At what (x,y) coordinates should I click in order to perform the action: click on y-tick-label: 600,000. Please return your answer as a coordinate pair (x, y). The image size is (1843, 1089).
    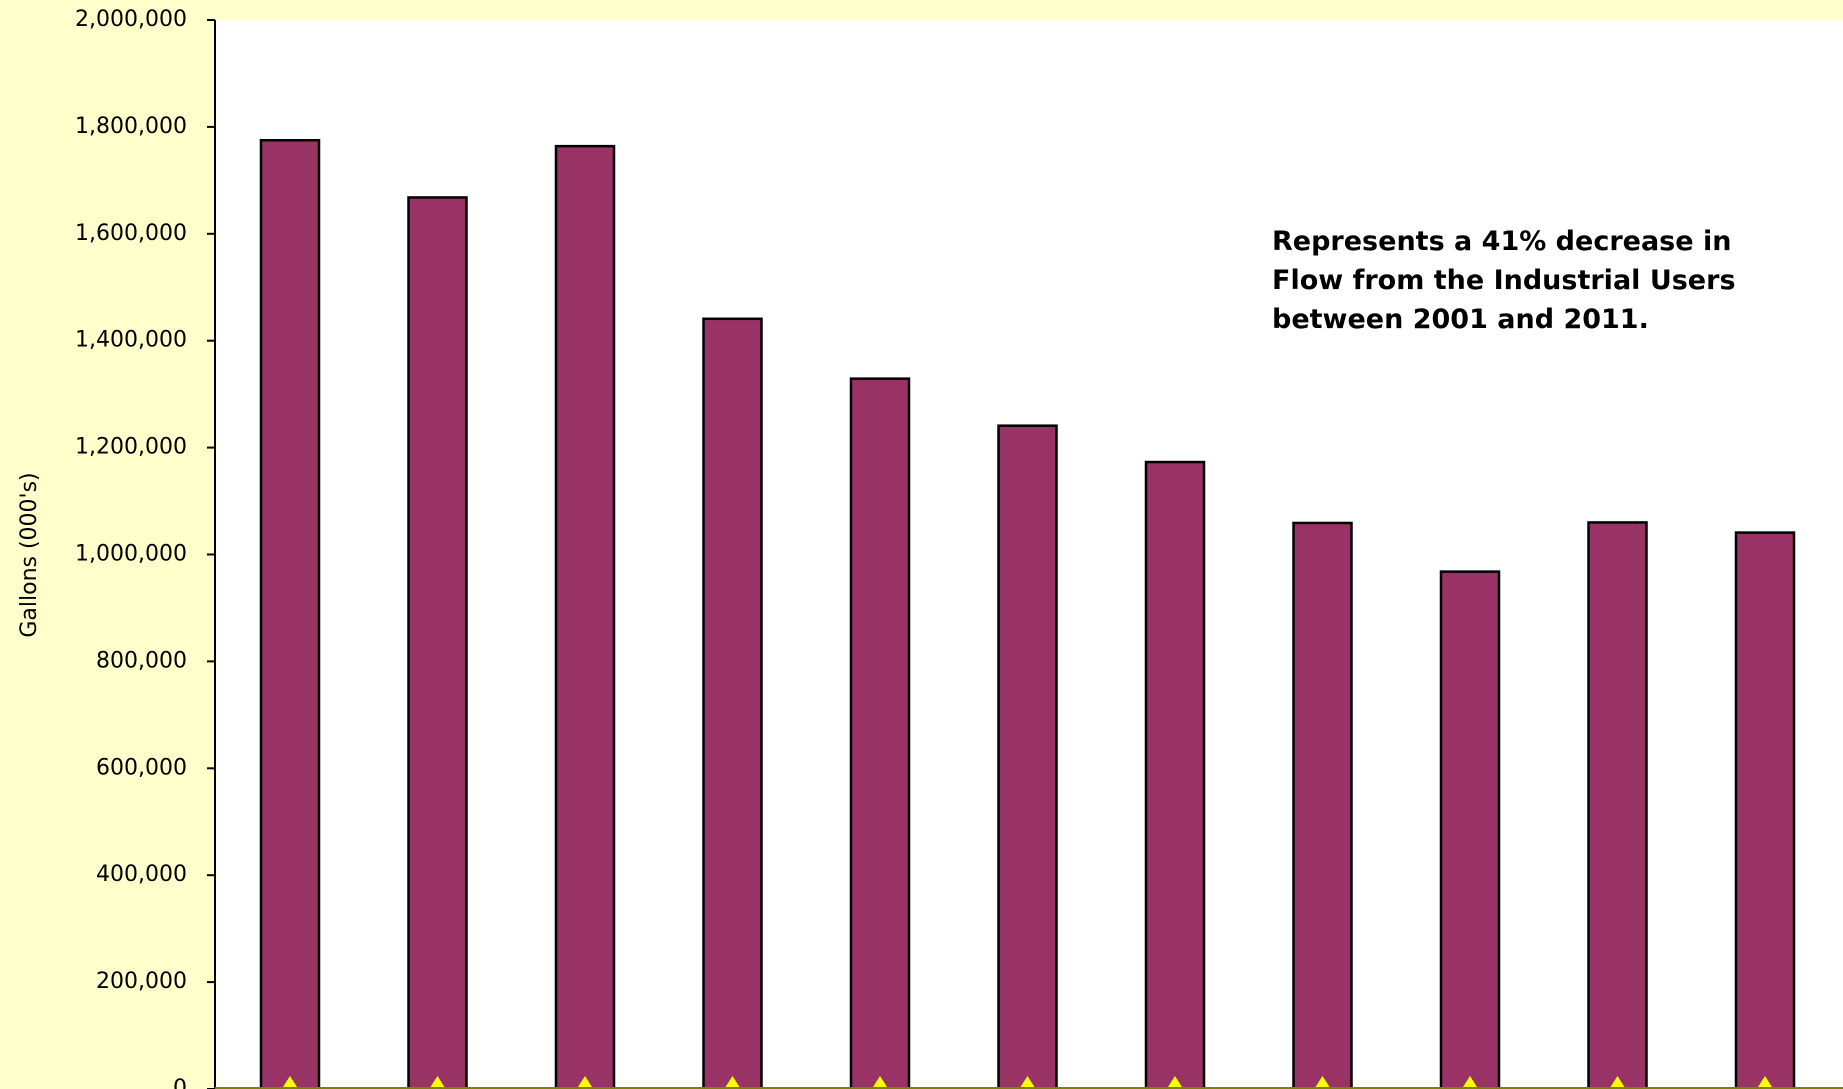
    Looking at the image, I should click on (141, 767).